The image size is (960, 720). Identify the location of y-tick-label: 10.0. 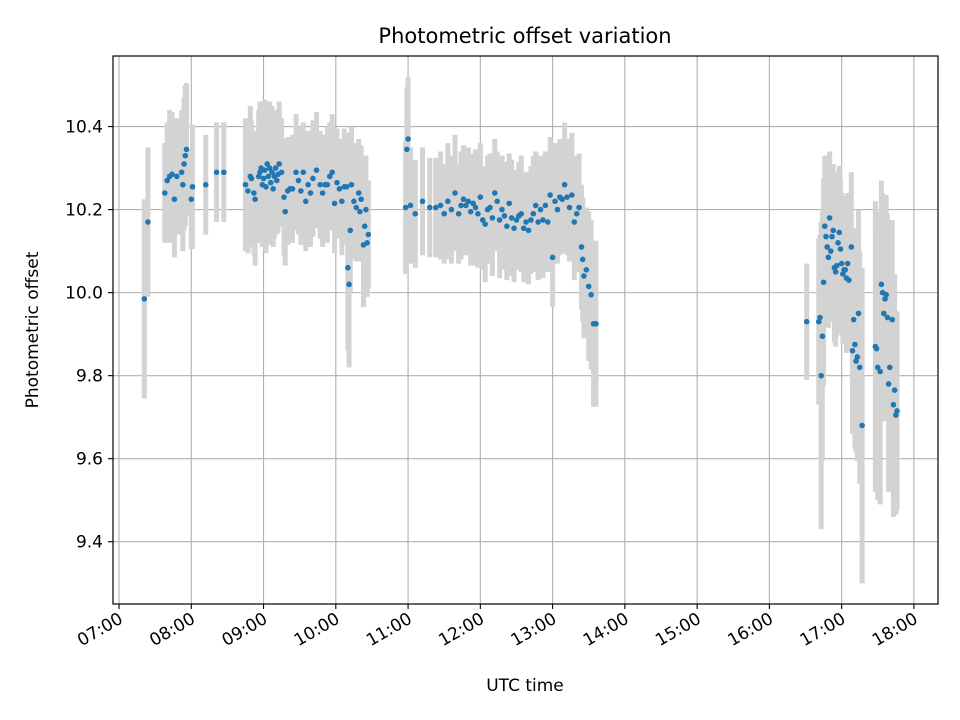
(84, 294).